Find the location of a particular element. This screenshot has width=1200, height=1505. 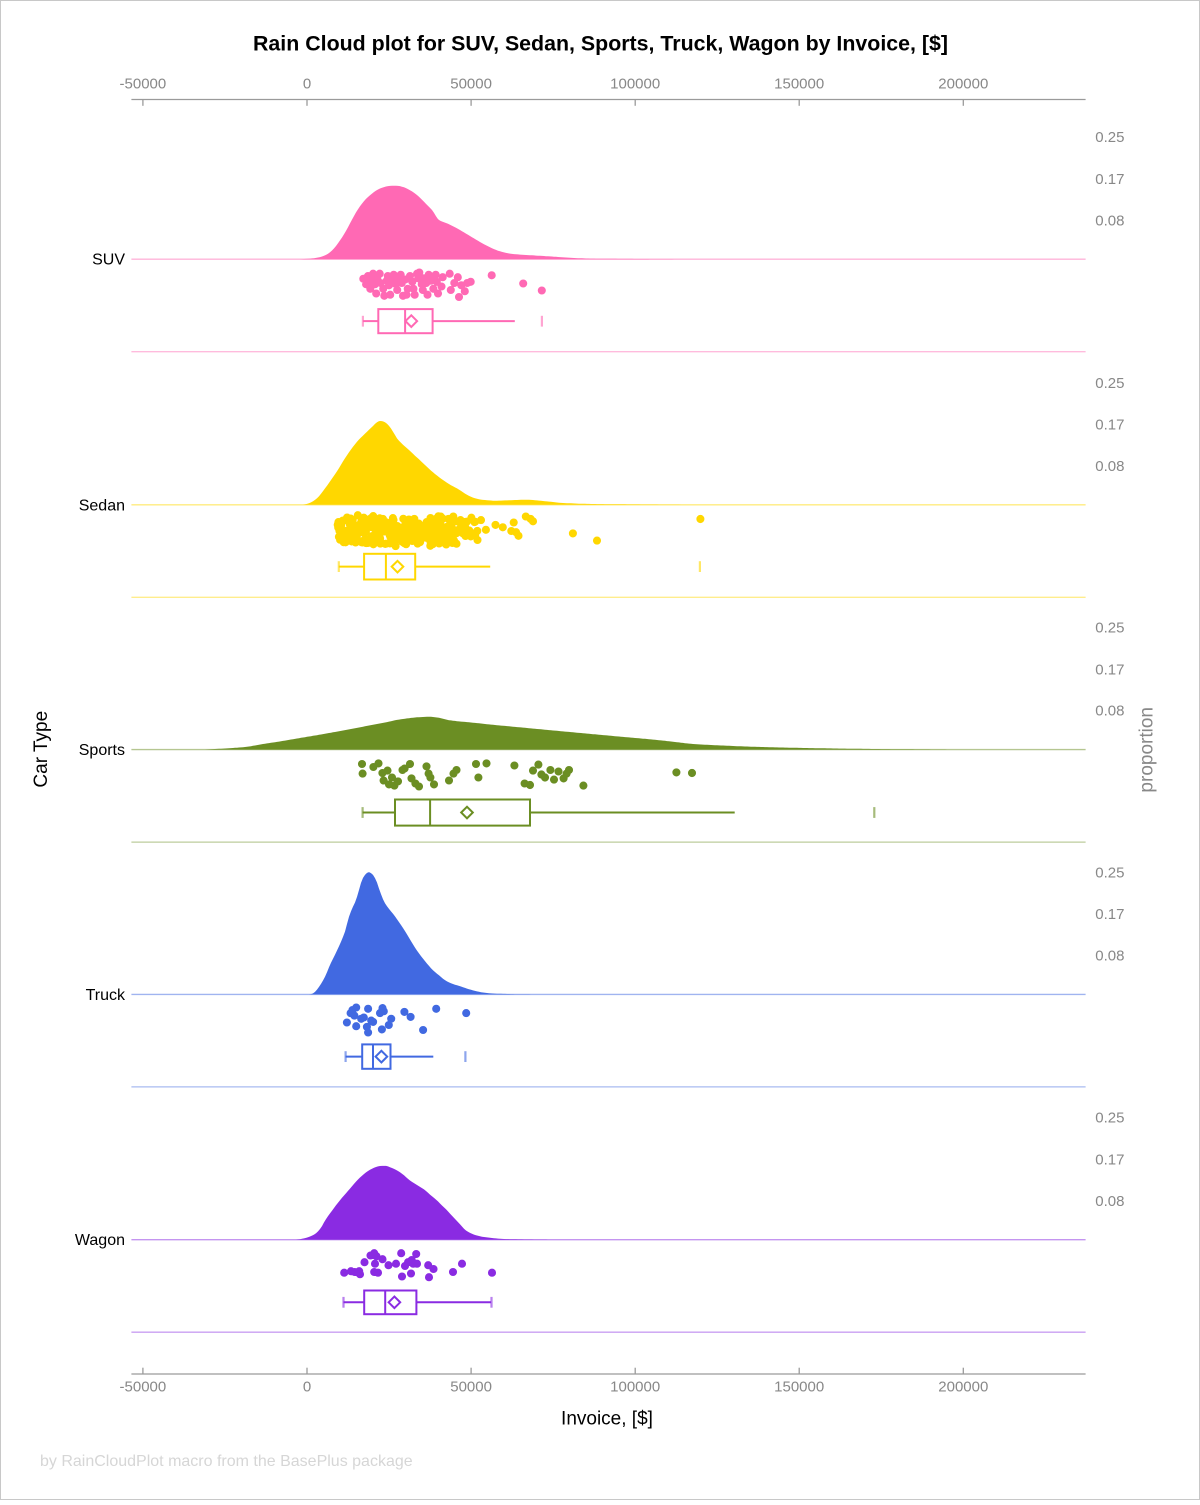

svg-text: Car Type is located at coordinates (41, 749).